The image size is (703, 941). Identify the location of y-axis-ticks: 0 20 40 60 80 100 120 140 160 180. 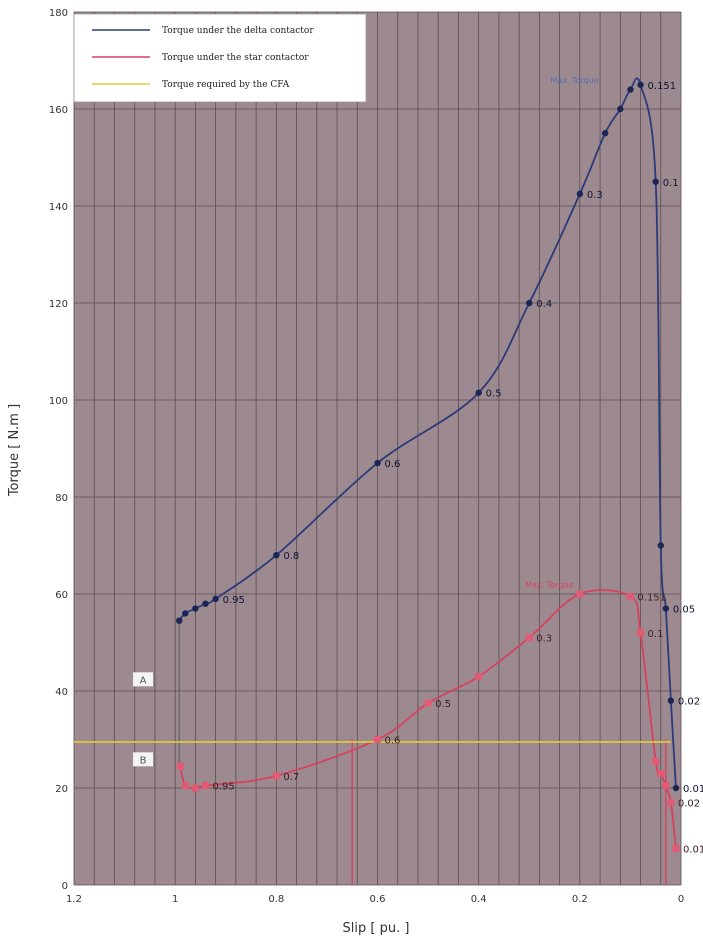
(58, 450).